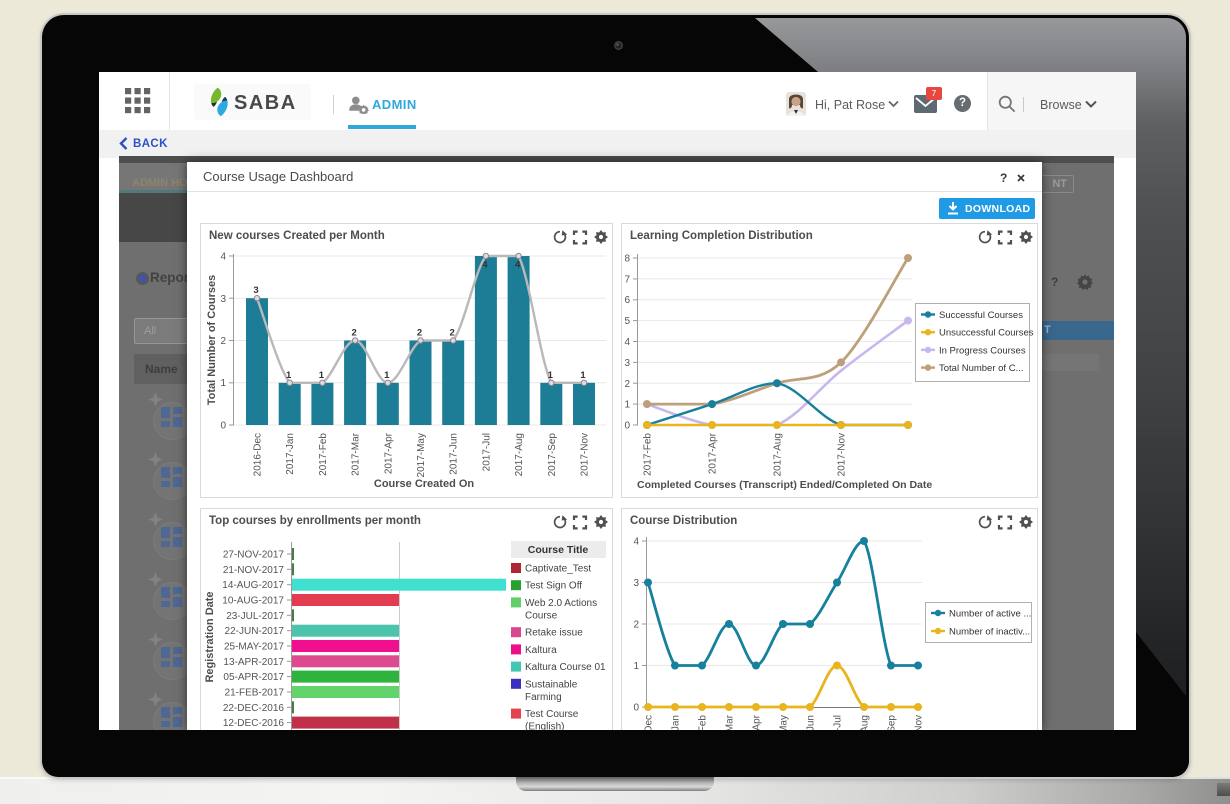  Describe the element at coordinates (627, 279) in the screenshot. I see `svg-text: 7` at that location.